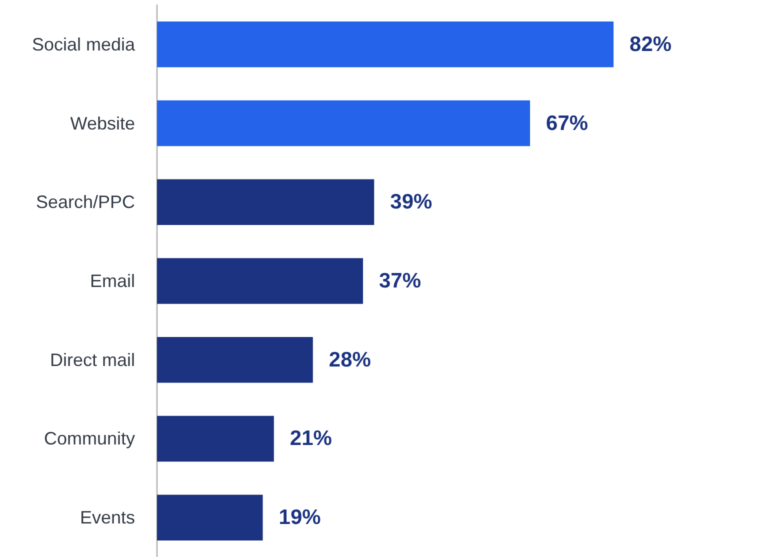  I want to click on data-label: 37%, so click(400, 281).